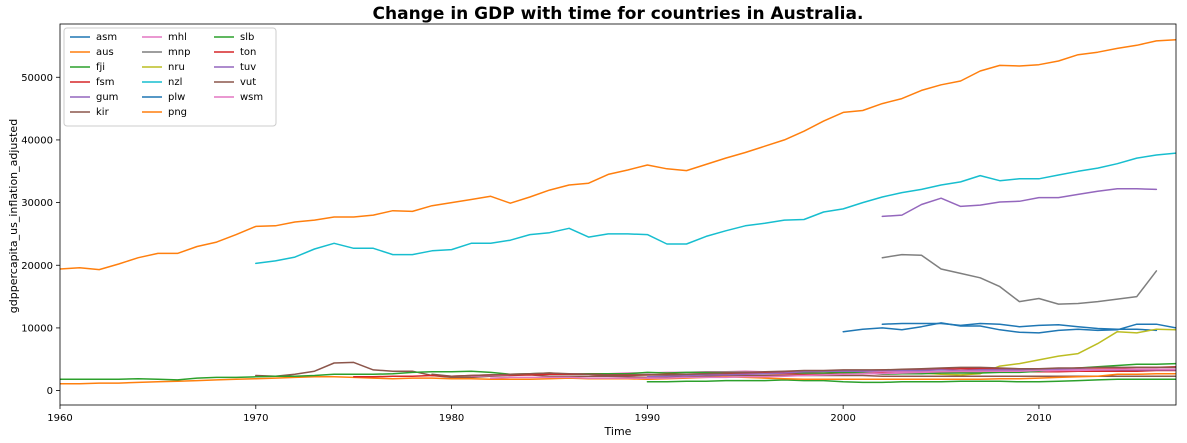  What do you see at coordinates (235, 52) in the screenshot?
I see `legend-item-ton: ton` at bounding box center [235, 52].